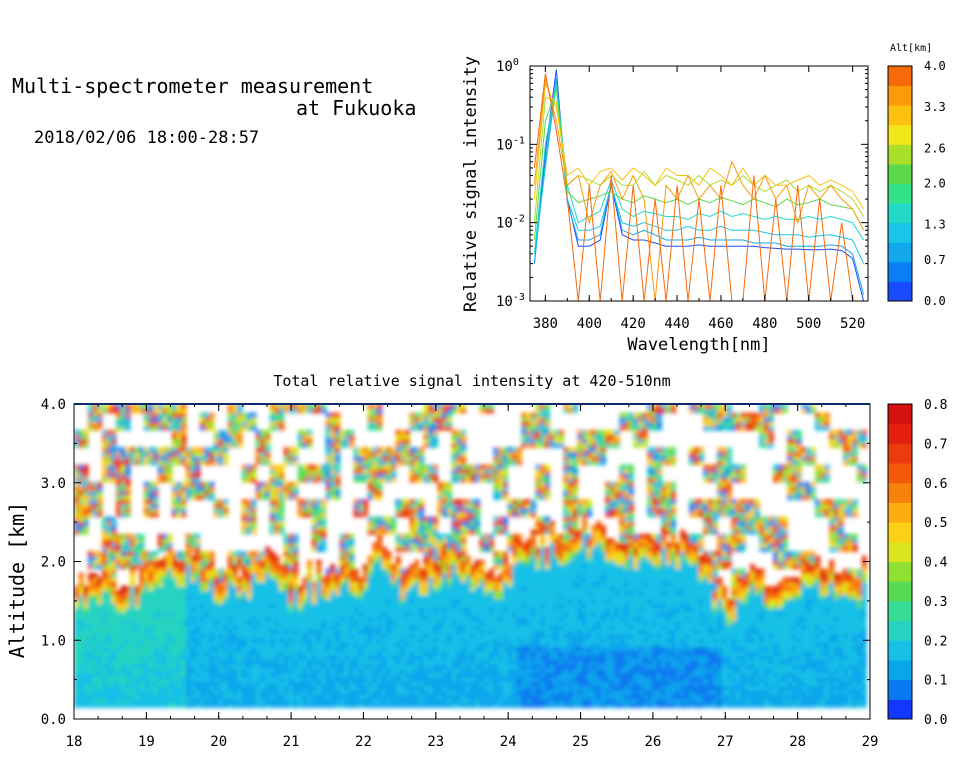 The width and height of the screenshot is (960, 770). Describe the element at coordinates (699, 145) in the screenshot. I see `spectrum-series-line` at that location.